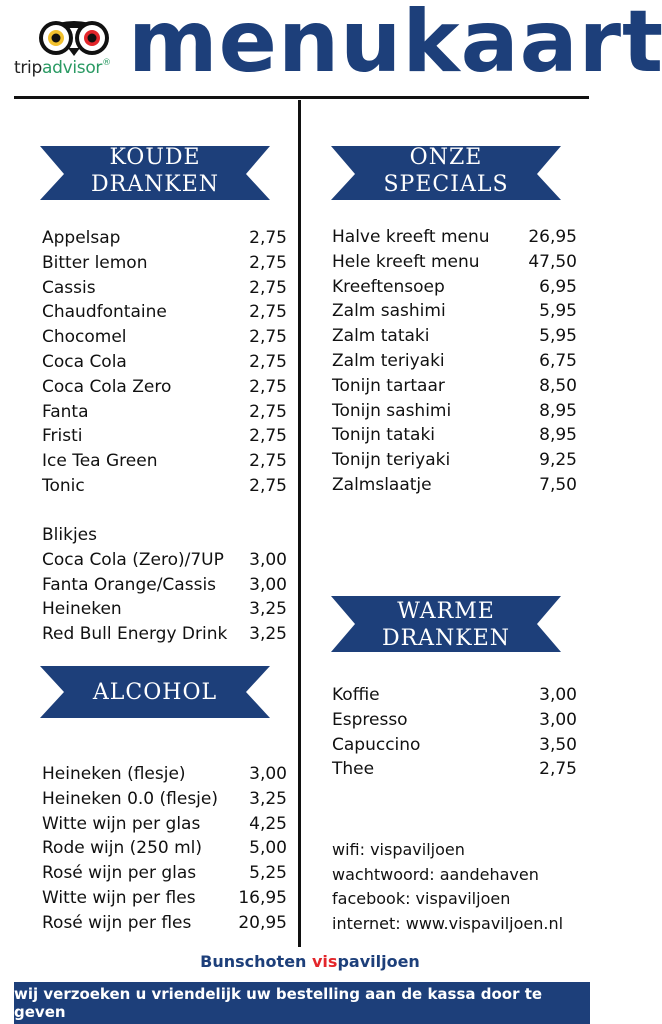 Image resolution: width=662 pixels, height=1024 pixels. Describe the element at coordinates (558, 484) in the screenshot. I see `menu-item-price: 7,50` at that location.